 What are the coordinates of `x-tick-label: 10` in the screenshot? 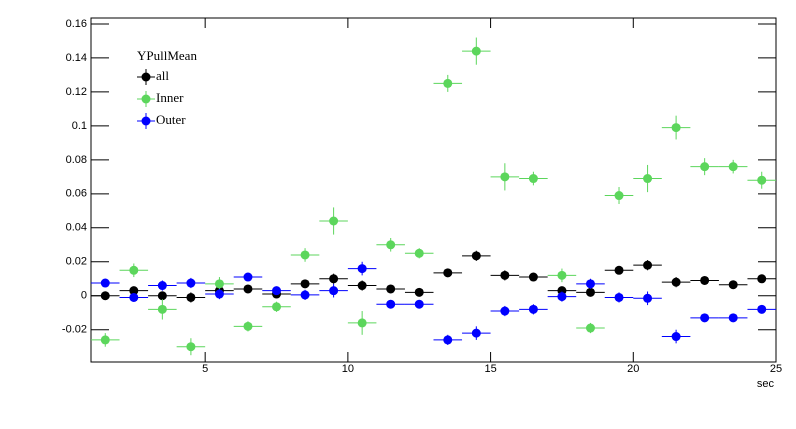 It's located at (348, 369).